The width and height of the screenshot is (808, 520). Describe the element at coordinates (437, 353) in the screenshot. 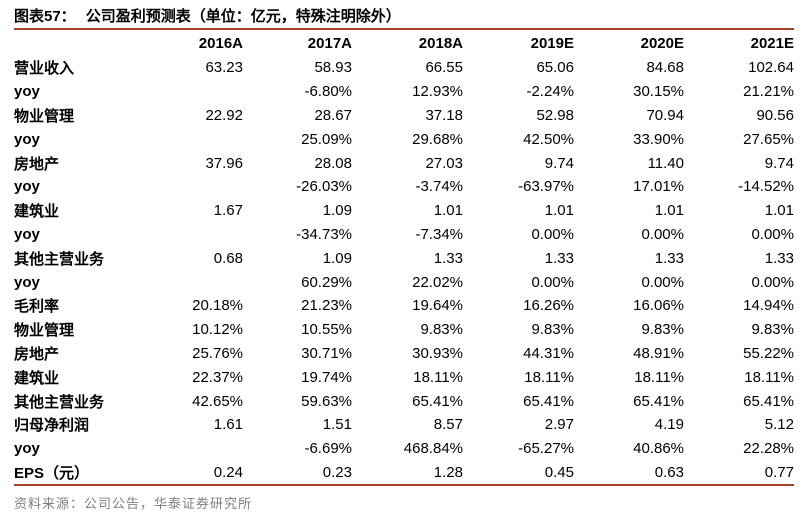

I see `cell-value: 30.93%` at that location.